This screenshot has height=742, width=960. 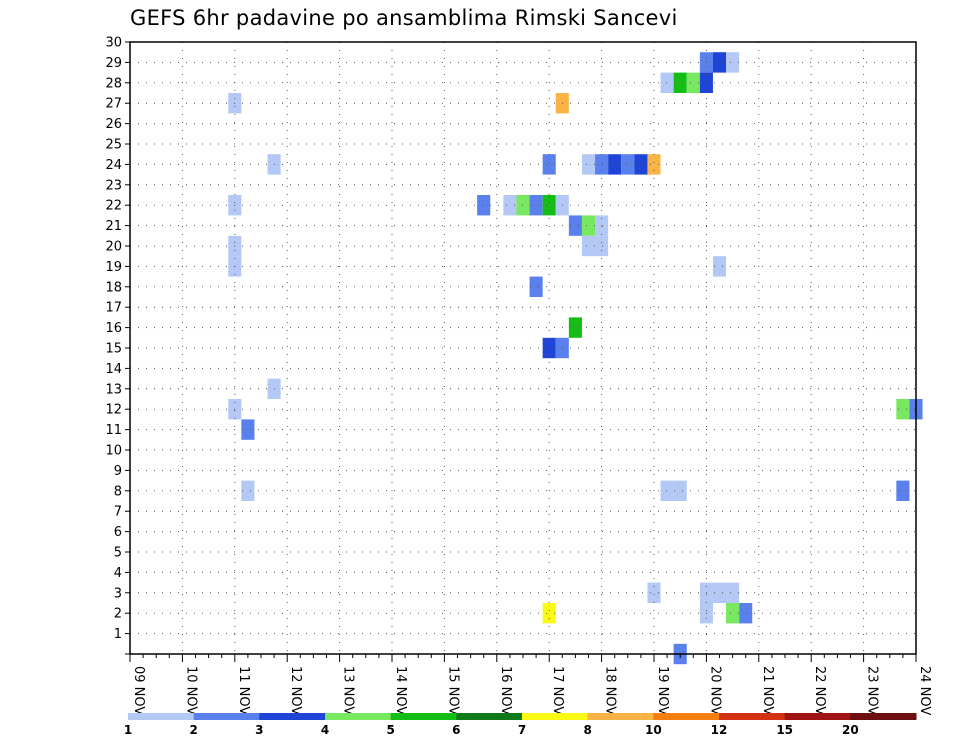 What do you see at coordinates (243, 690) in the screenshot?
I see `x-tick-label: 11 NOV` at bounding box center [243, 690].